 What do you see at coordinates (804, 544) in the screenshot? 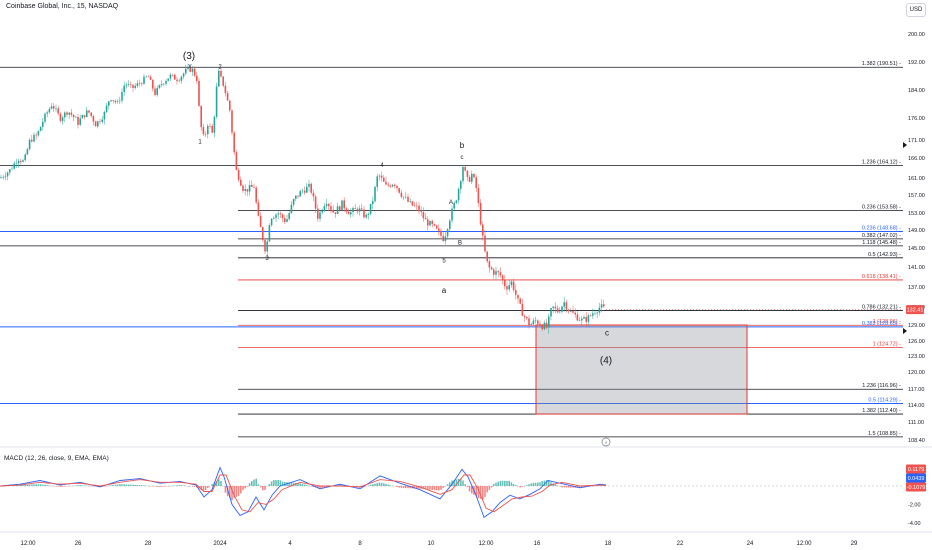
I see `time-tick-12: 12:00` at bounding box center [804, 544].